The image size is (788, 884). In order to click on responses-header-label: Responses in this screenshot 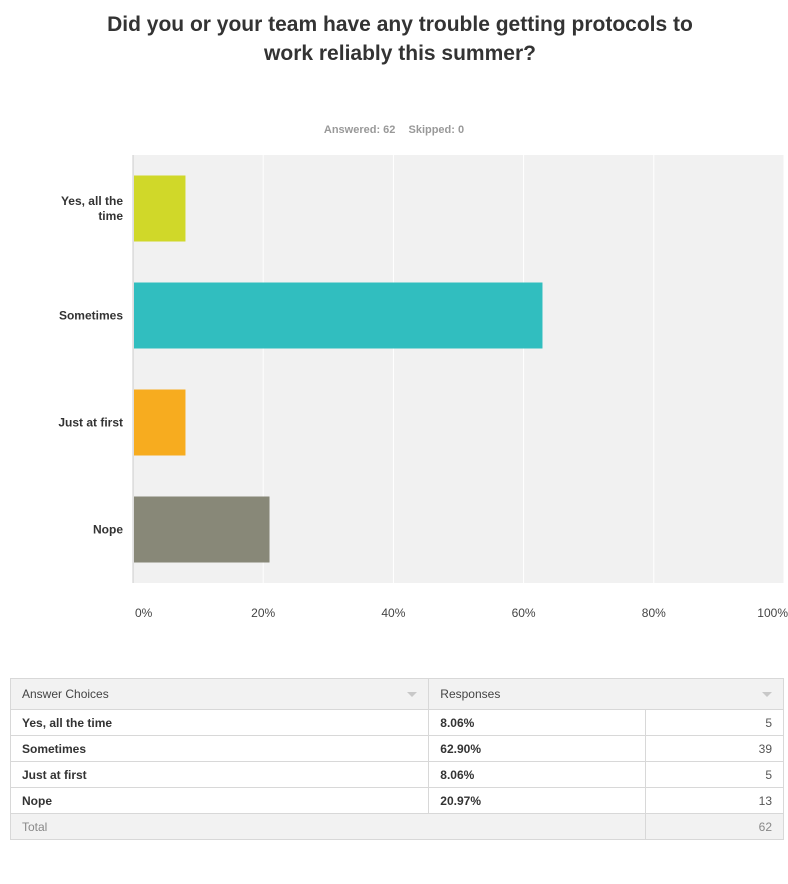, I will do `click(470, 694)`.